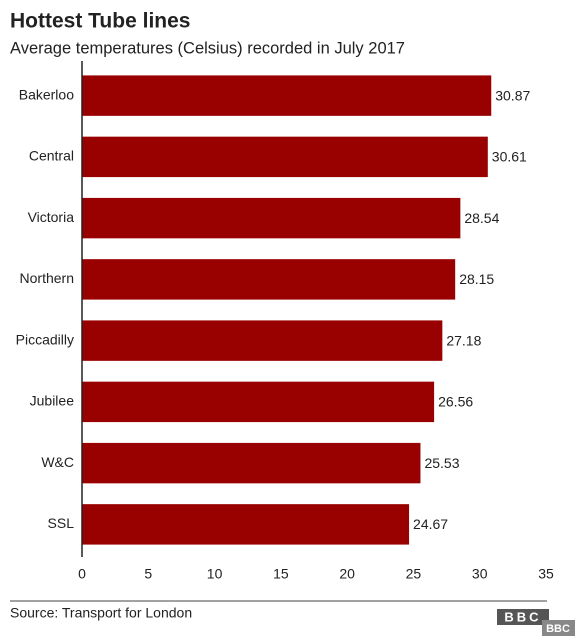 The width and height of the screenshot is (575, 636). What do you see at coordinates (45, 339) in the screenshot?
I see `y-tick-label: Piccadilly` at bounding box center [45, 339].